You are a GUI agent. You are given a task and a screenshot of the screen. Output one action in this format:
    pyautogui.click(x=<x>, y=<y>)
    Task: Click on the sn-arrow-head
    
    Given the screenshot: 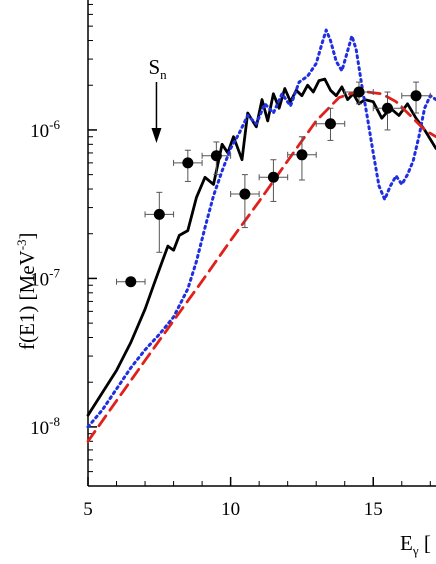 What is the action you would take?
    pyautogui.click(x=156, y=135)
    